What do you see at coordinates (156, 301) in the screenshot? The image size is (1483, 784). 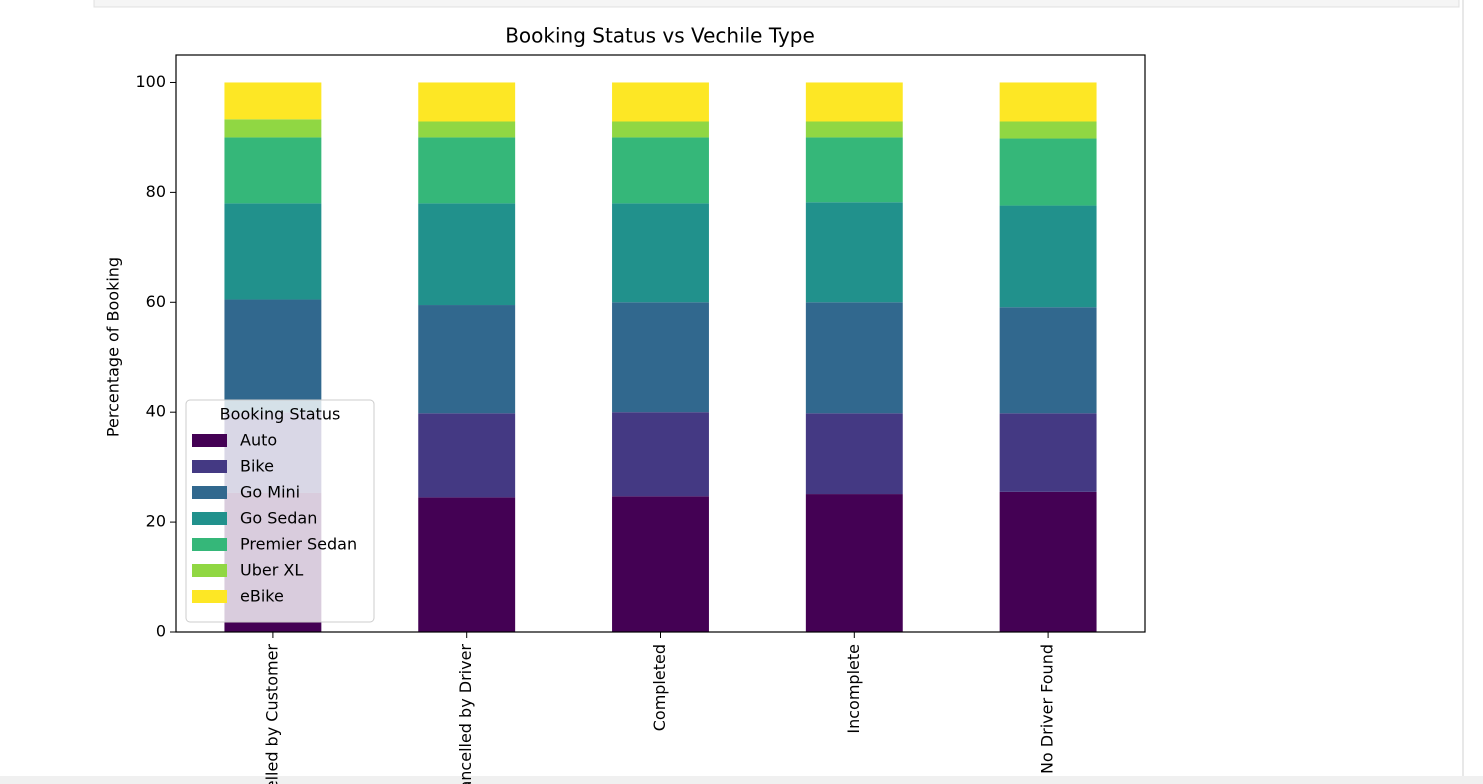 I see `y-tick-label: 60` at bounding box center [156, 301].